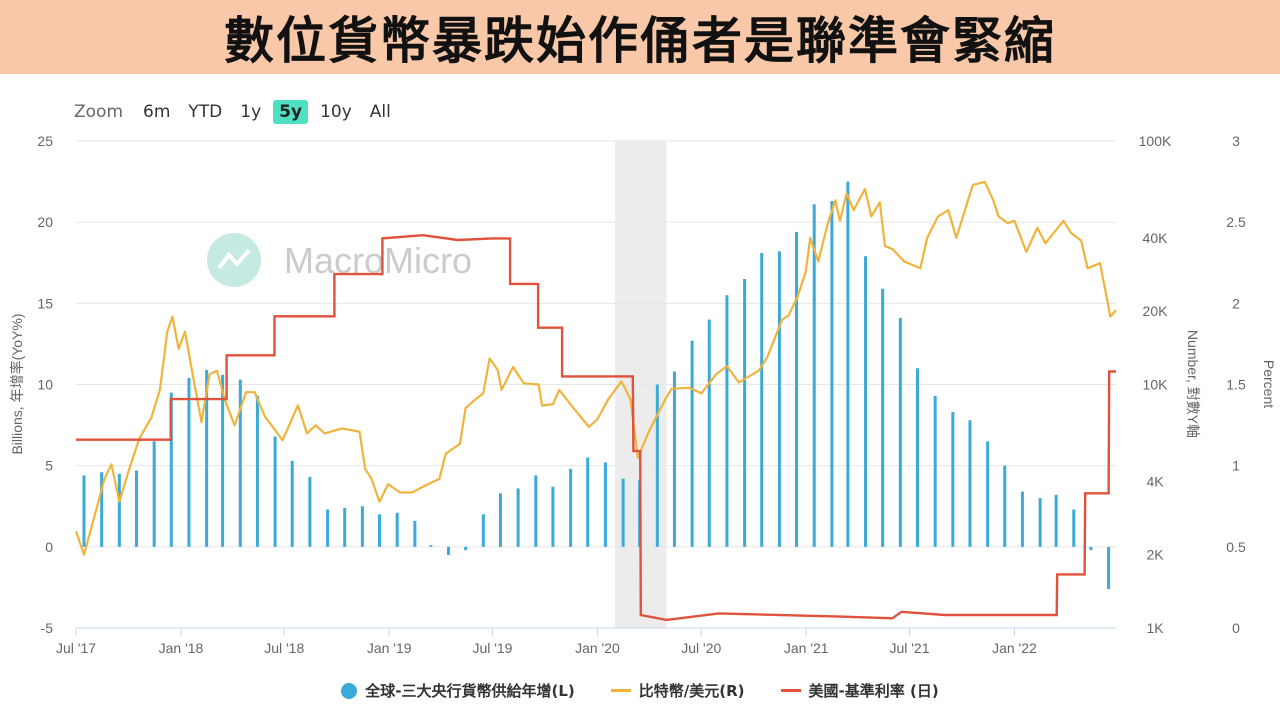 The width and height of the screenshot is (1280, 720). Describe the element at coordinates (205, 112) in the screenshot. I see `zoom-ytd-button: YTD` at that location.